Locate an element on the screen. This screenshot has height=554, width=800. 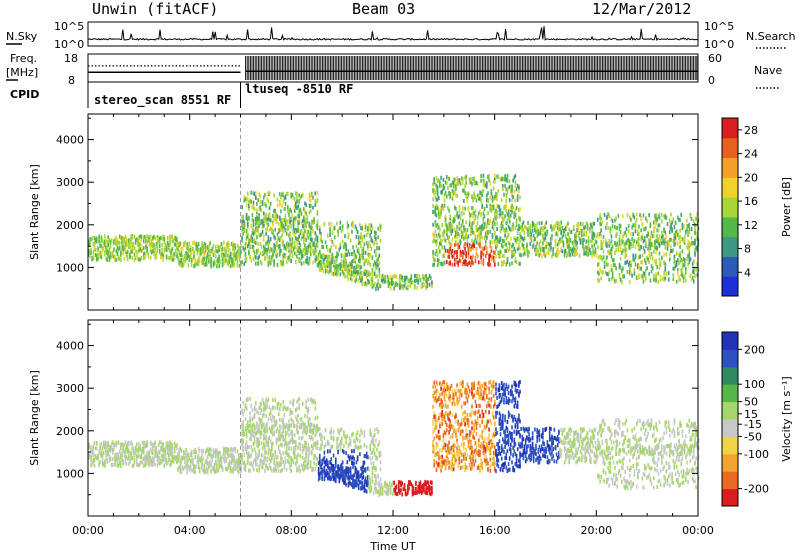
mode2-label: ltuseq -8510 RF is located at coordinates (299, 89).